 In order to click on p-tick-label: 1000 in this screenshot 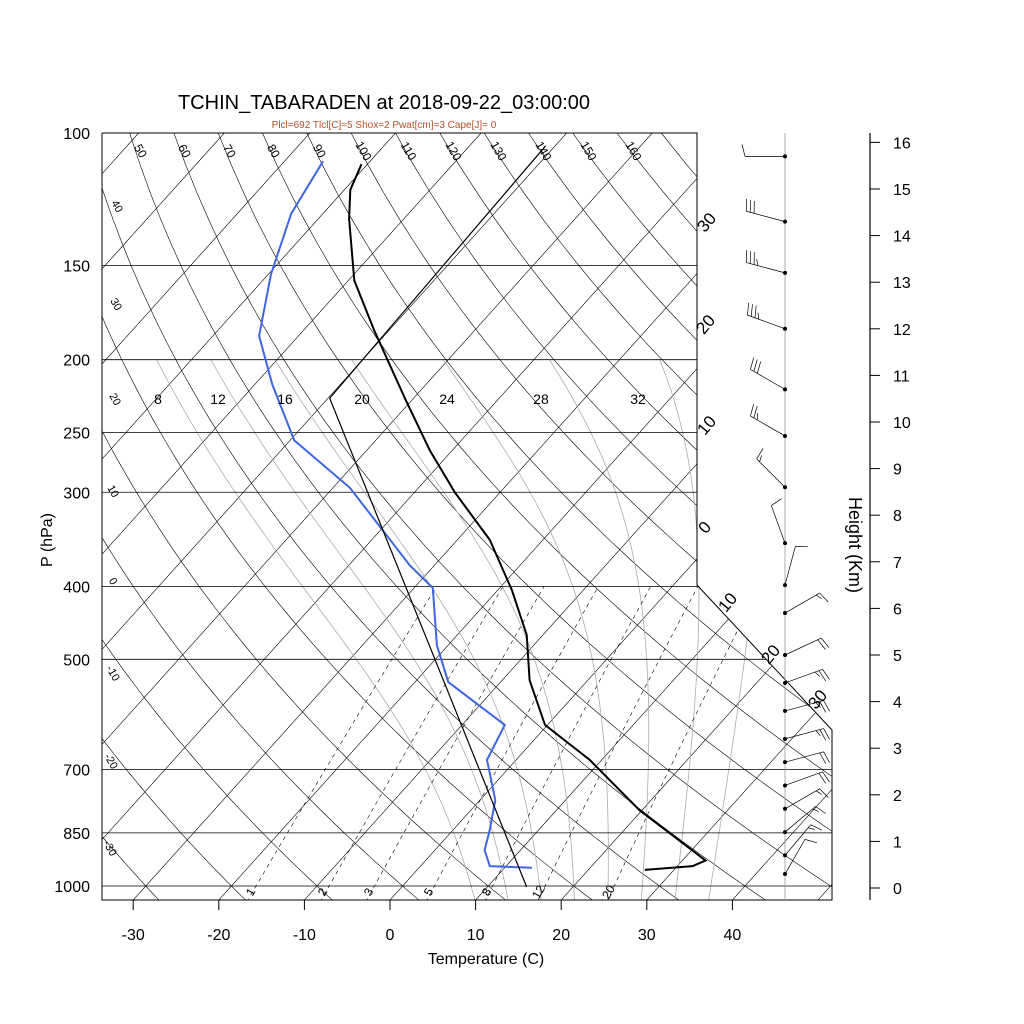, I will do `click(72, 887)`.